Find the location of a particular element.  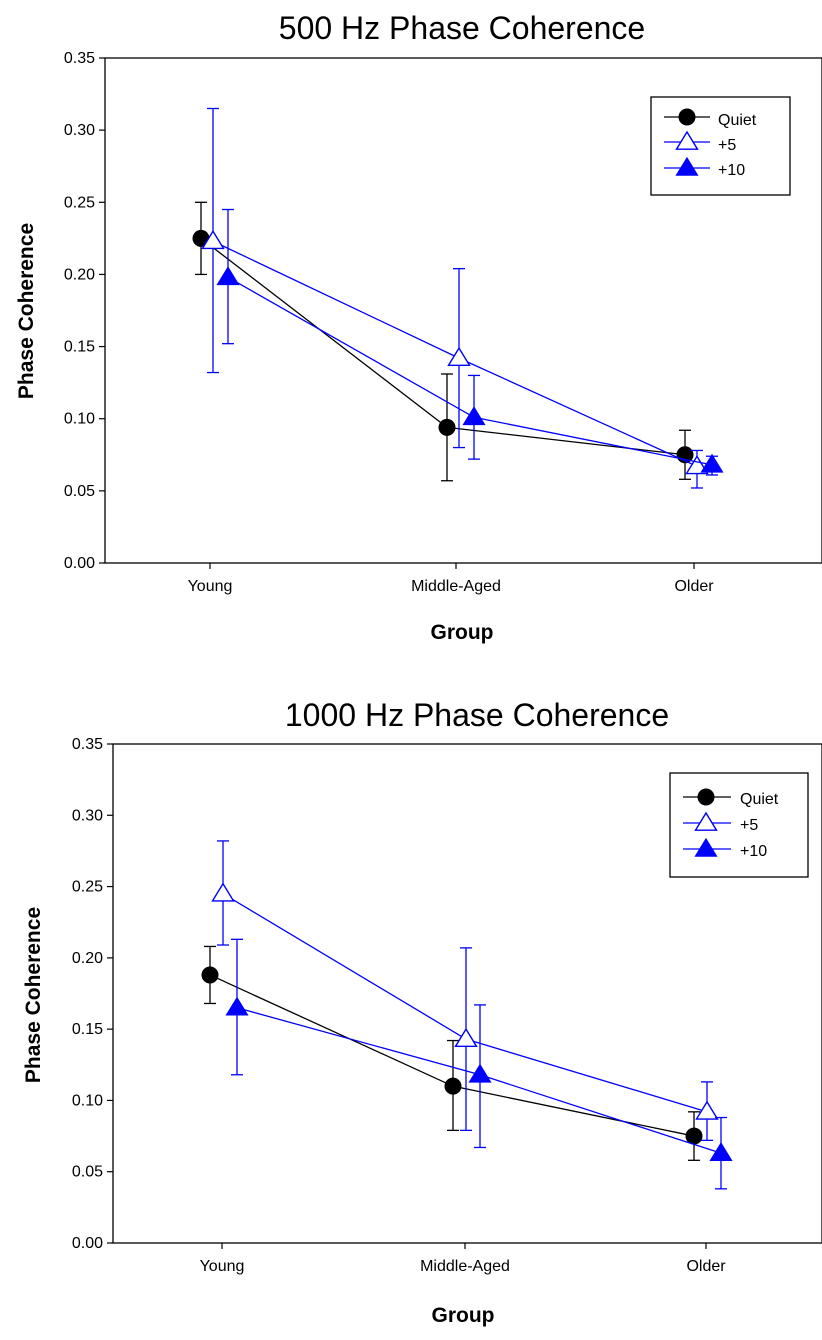

chart-title: 500 Hz Phase Coherence is located at coordinates (462, 28).